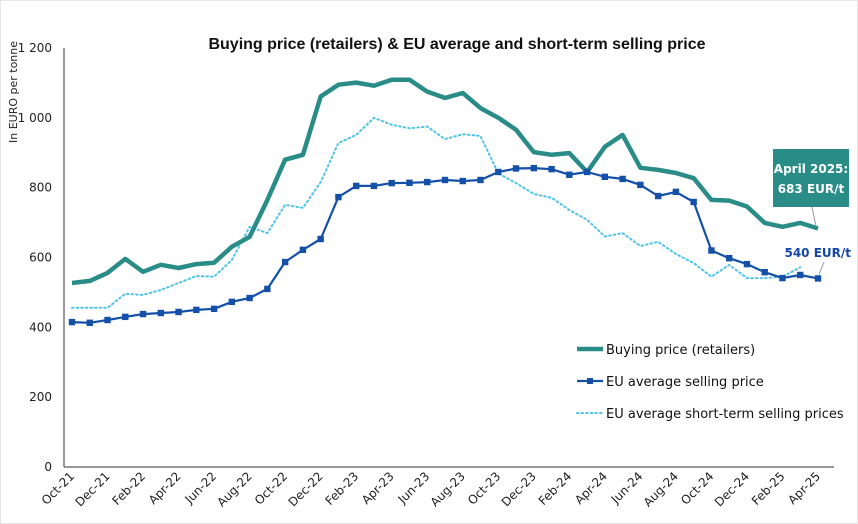 Image resolution: width=858 pixels, height=524 pixels. Describe the element at coordinates (697, 488) in the screenshot. I see `x-tick-label: Oct-24` at that location.